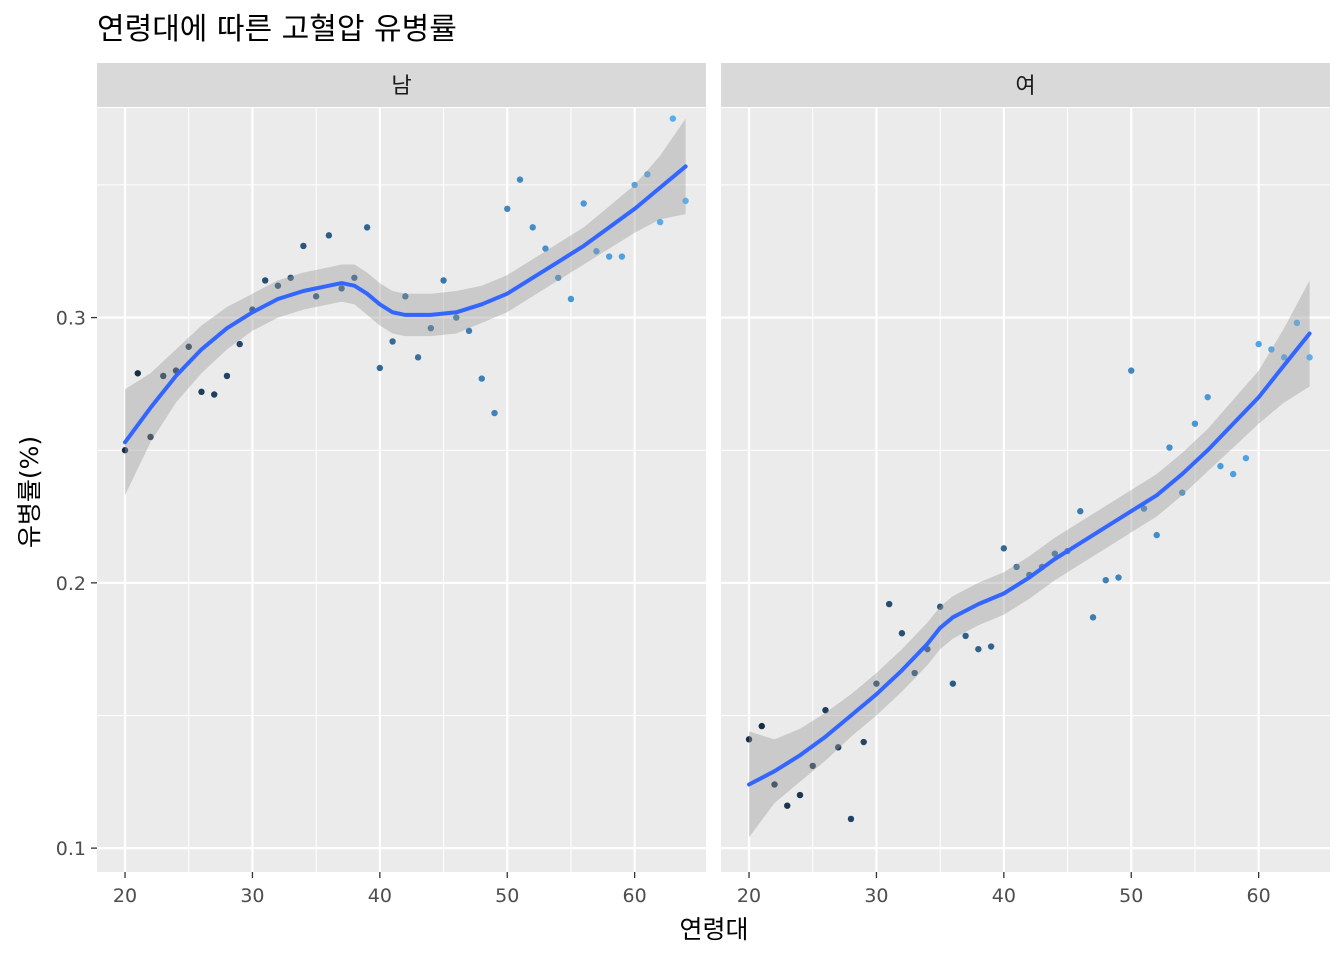  I want to click on y-axis-title: 유병률(%), so click(29, 492).